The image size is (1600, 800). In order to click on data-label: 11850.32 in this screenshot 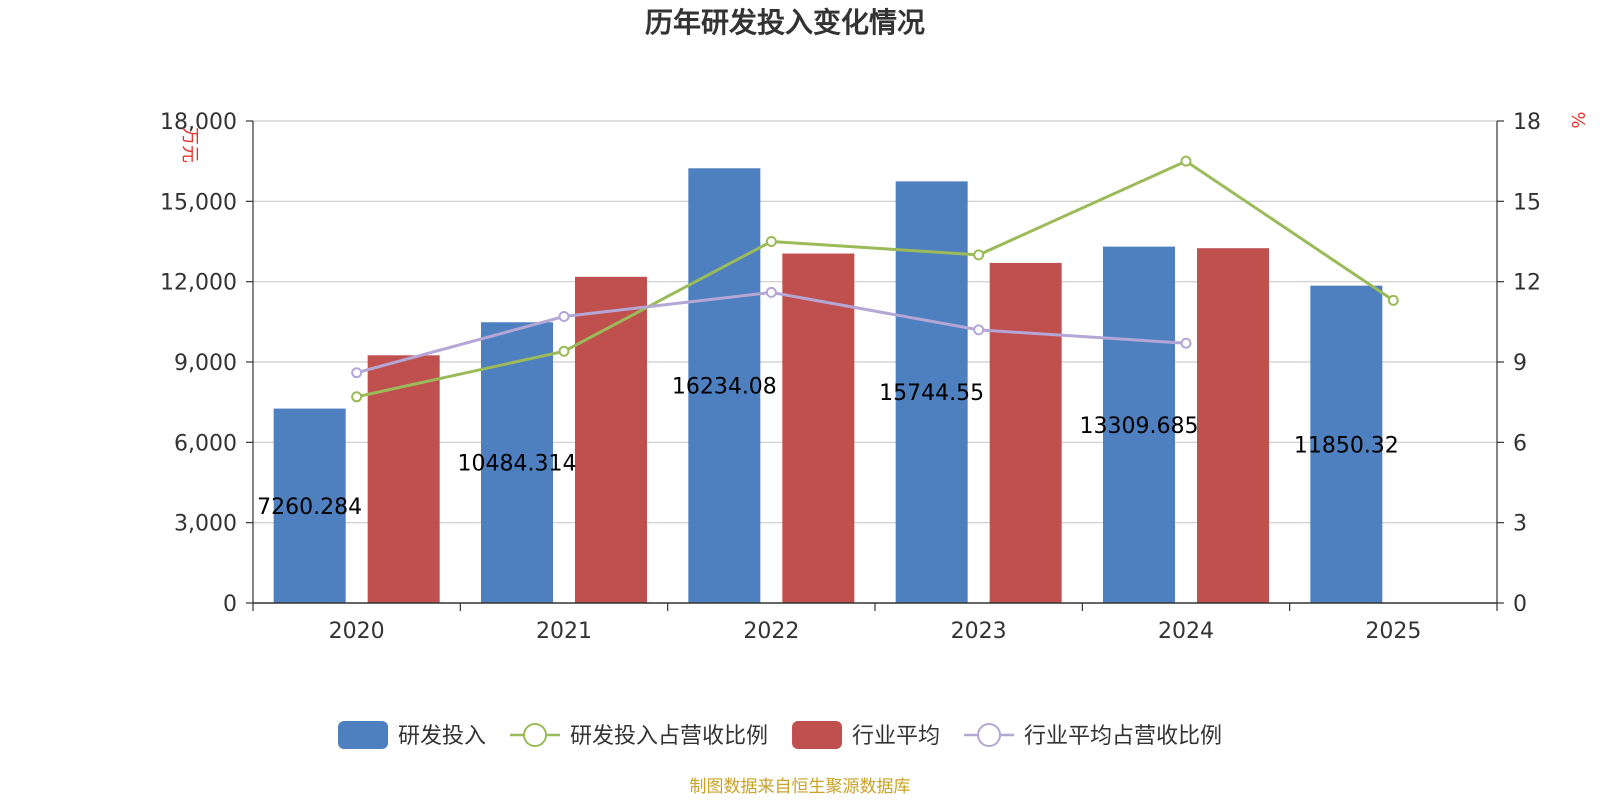, I will do `click(1346, 445)`.